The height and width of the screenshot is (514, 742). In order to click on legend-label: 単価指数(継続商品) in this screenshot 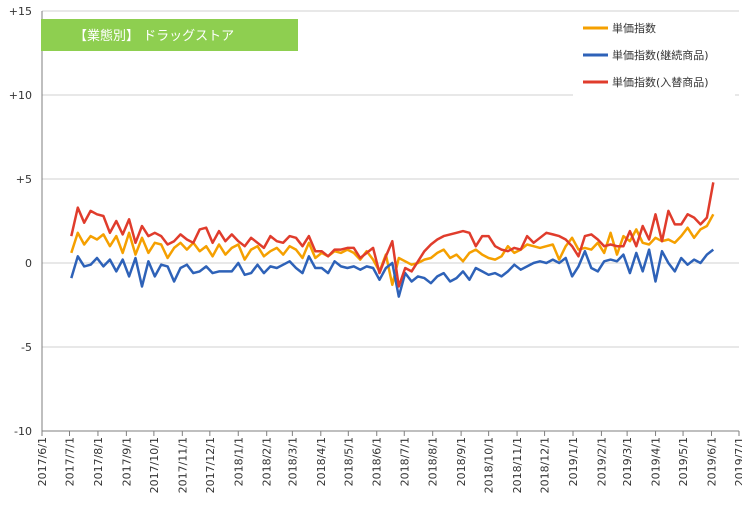, I will do `click(660, 55)`.